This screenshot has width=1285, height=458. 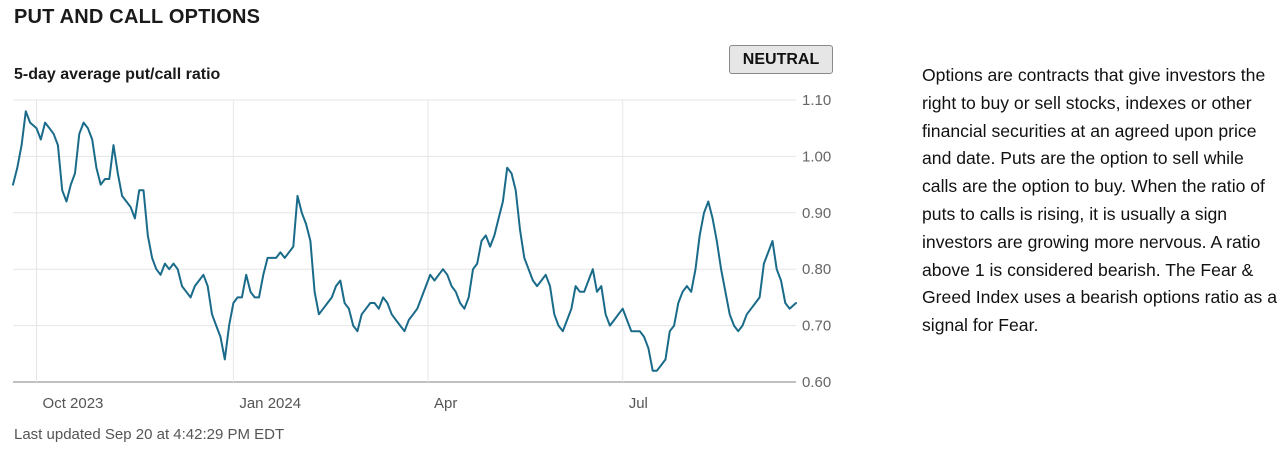 What do you see at coordinates (270, 403) in the screenshot?
I see `x-tick-label: Jan 2024` at bounding box center [270, 403].